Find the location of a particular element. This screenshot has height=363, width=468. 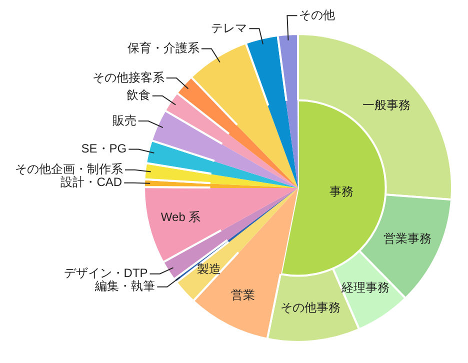

slice-label: 編集・執筆 is located at coordinates (125, 286).